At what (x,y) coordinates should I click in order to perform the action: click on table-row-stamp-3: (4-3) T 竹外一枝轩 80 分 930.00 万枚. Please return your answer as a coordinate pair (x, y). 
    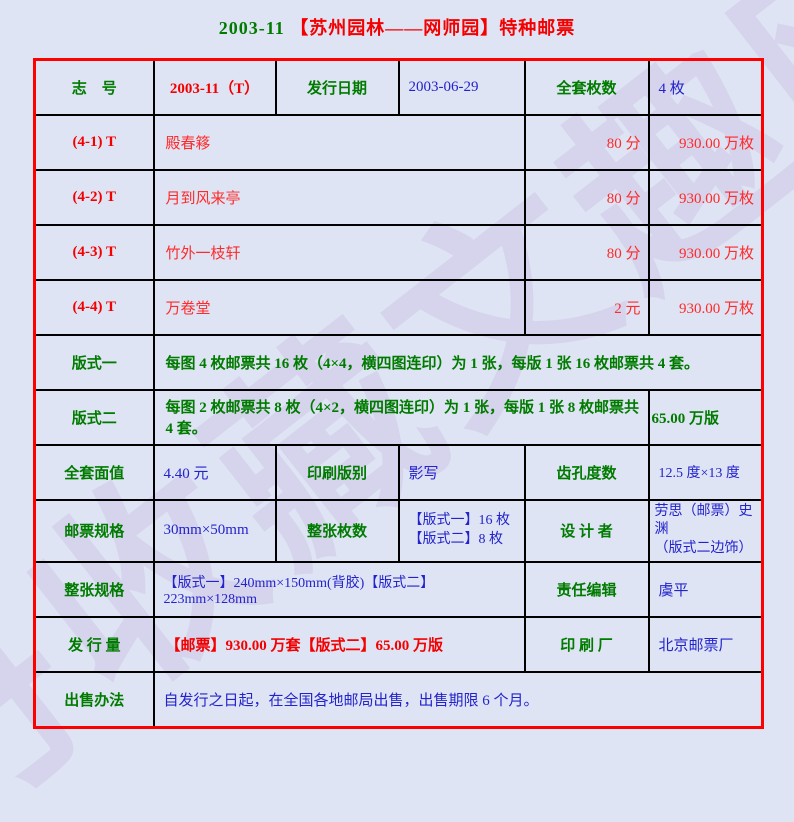
    Looking at the image, I should click on (398, 252).